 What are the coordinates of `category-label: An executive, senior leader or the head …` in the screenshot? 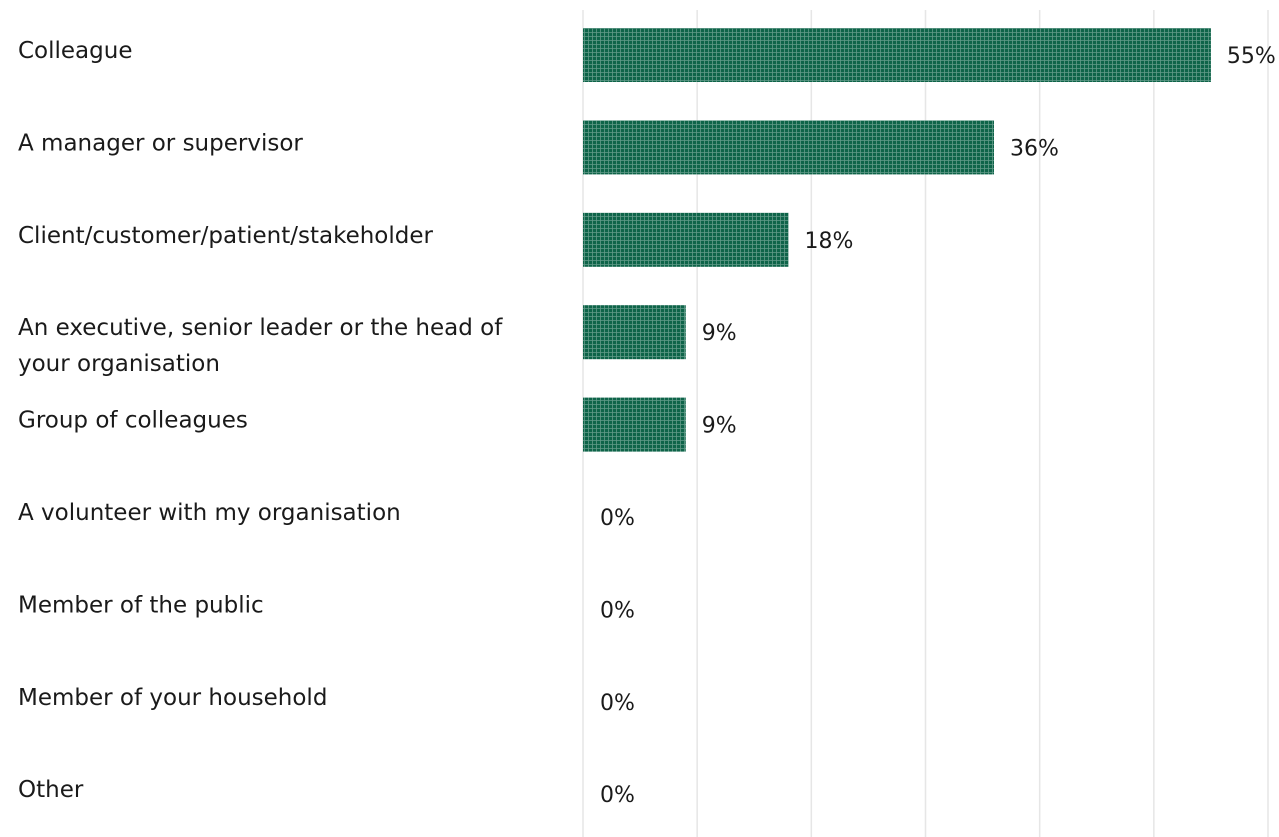 It's located at (260, 346).